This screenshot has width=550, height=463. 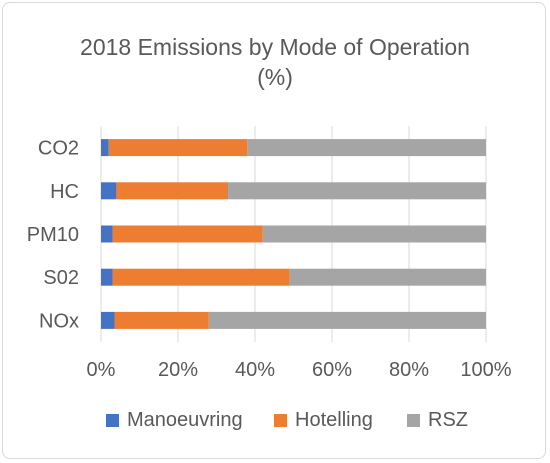 What do you see at coordinates (374, 234) in the screenshot?
I see `bar-rsz-pm10` at bounding box center [374, 234].